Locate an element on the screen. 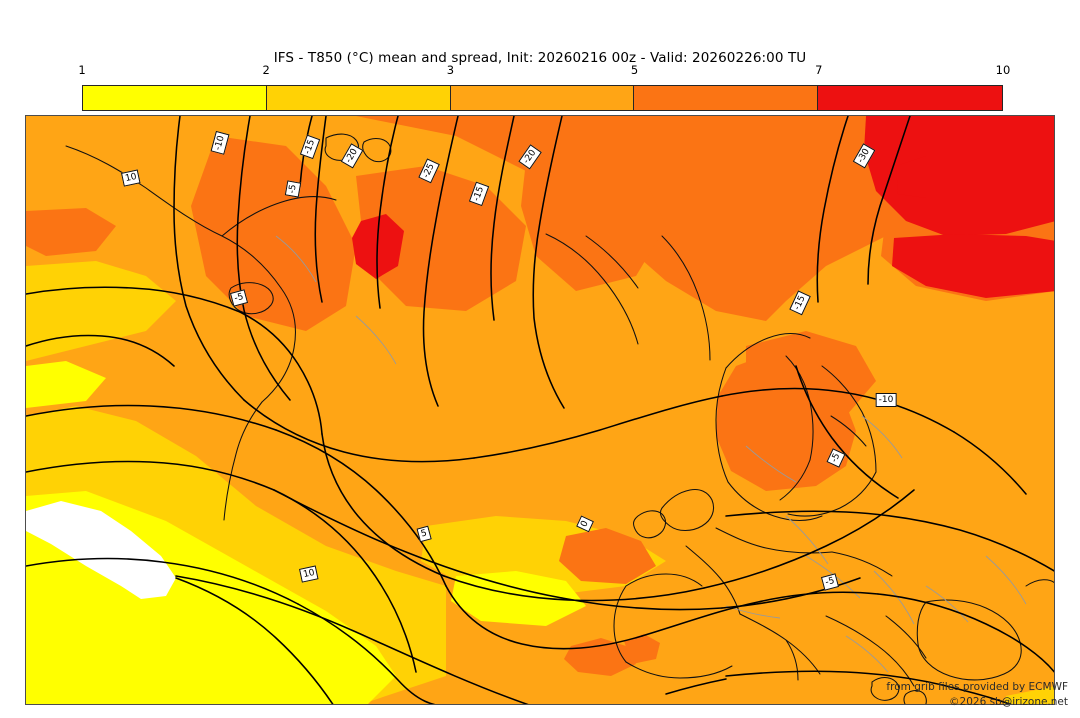  colorbar-tick-10: 10 is located at coordinates (1003, 70).